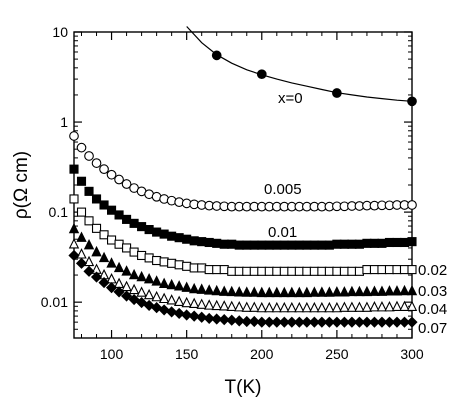 The width and height of the screenshot is (471, 408). What do you see at coordinates (243, 387) in the screenshot?
I see `x-axis-label: T(K)` at bounding box center [243, 387].